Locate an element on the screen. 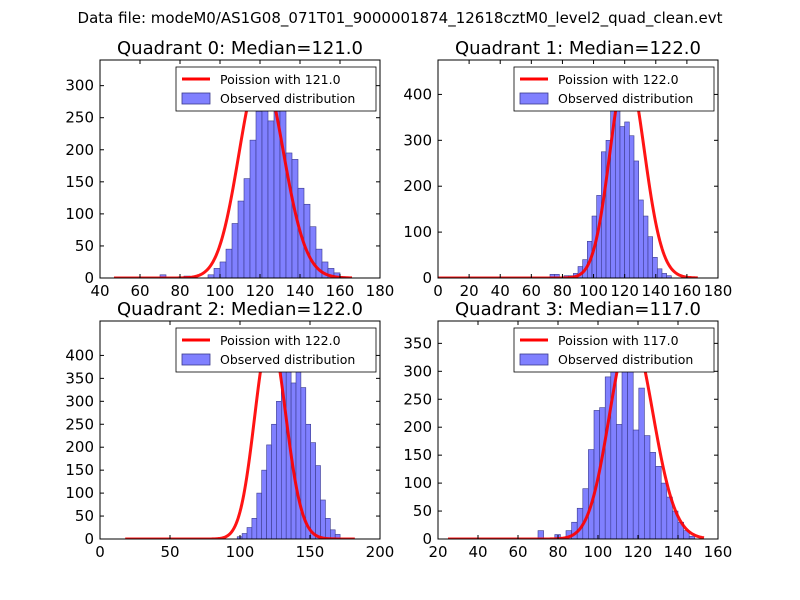 This screenshot has height=600, width=800. legend-label-poisson: Poission with 121.0 is located at coordinates (280, 79).